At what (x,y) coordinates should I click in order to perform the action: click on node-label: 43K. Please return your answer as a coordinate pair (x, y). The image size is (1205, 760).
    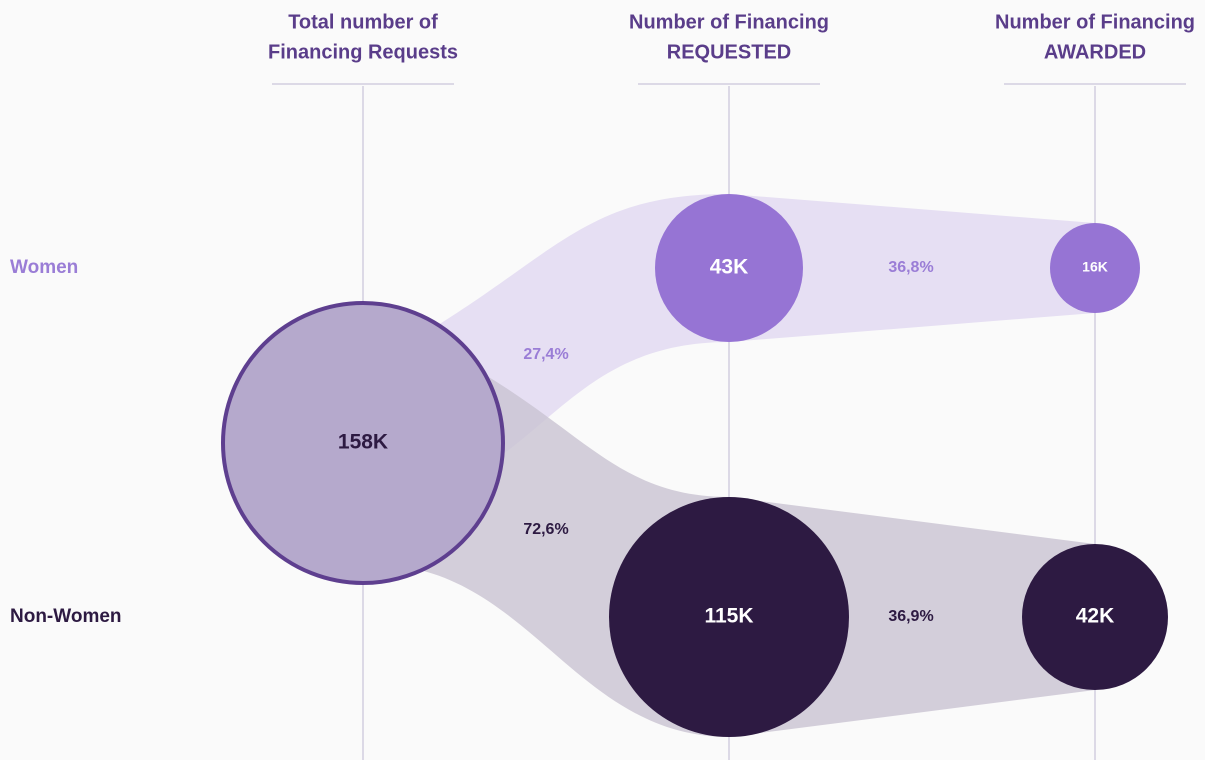
    Looking at the image, I should click on (729, 267).